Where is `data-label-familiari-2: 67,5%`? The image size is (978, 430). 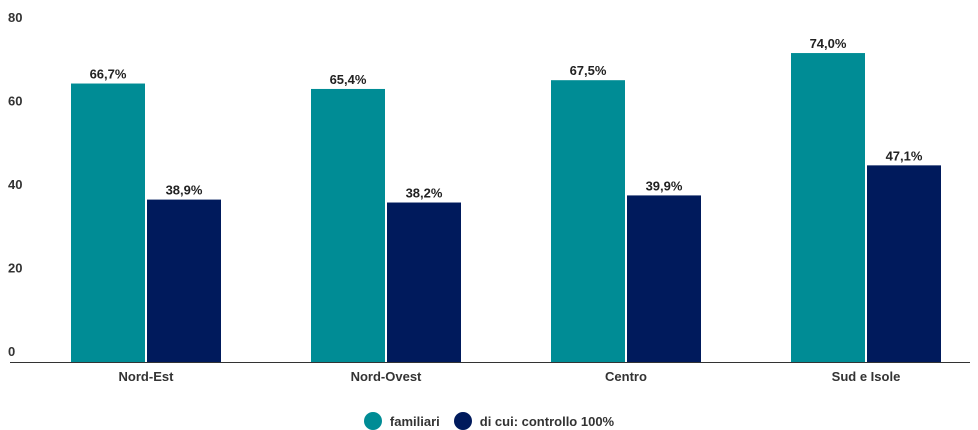 data-label-familiari-2: 67,5% is located at coordinates (588, 70).